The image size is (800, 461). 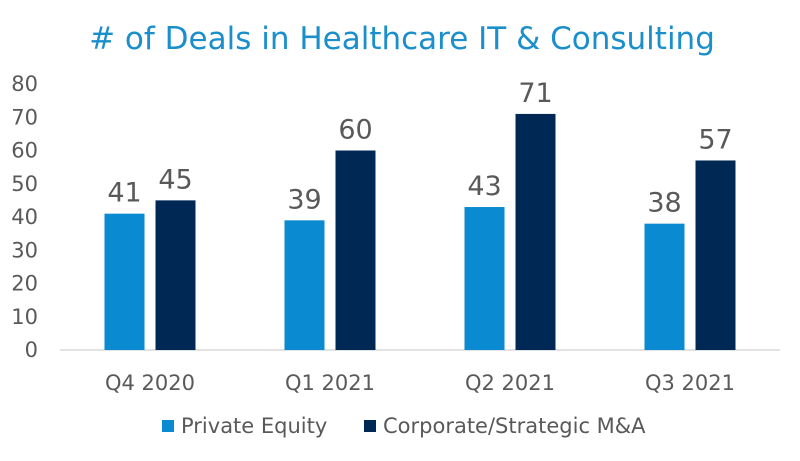 I want to click on y-tick-label: 40, so click(x=24, y=217).